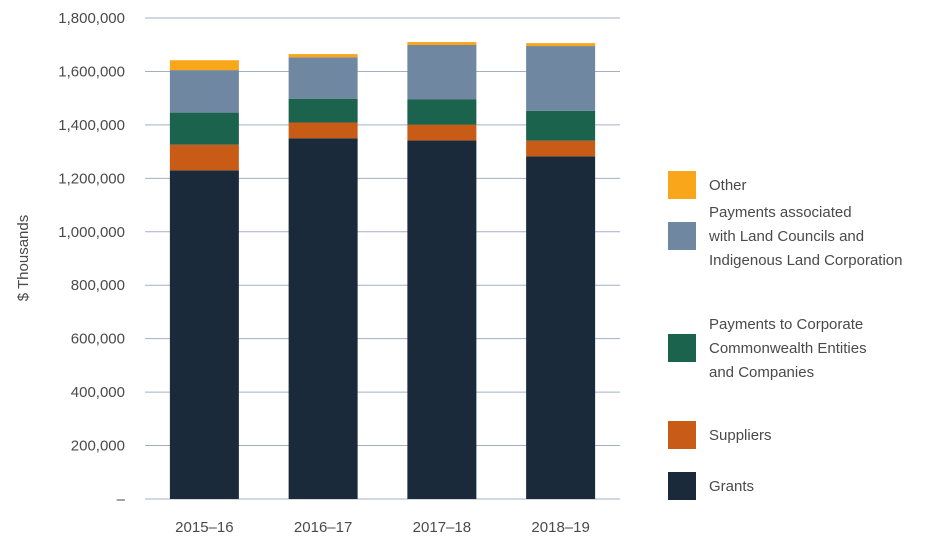 The width and height of the screenshot is (937, 554). Describe the element at coordinates (98, 285) in the screenshot. I see `y-tick-label: 800,000` at that location.